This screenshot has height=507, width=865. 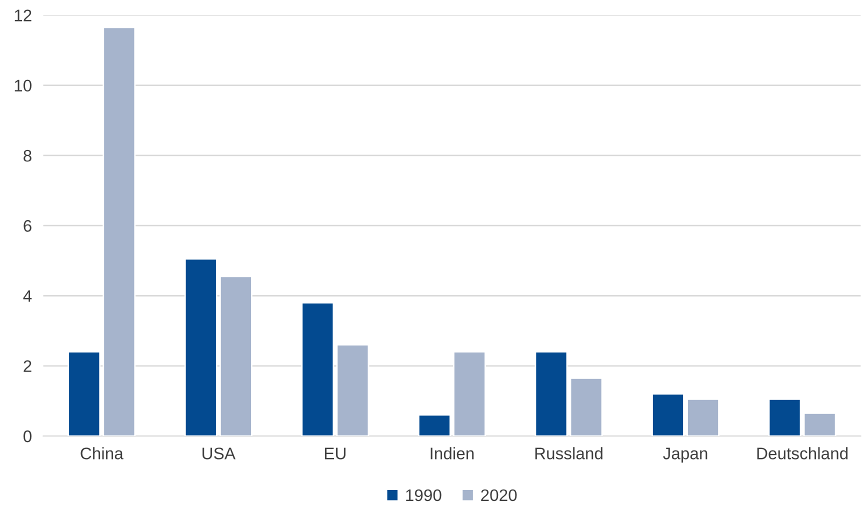 What do you see at coordinates (23, 16) in the screenshot?
I see `y-tick-label: 12` at bounding box center [23, 16].